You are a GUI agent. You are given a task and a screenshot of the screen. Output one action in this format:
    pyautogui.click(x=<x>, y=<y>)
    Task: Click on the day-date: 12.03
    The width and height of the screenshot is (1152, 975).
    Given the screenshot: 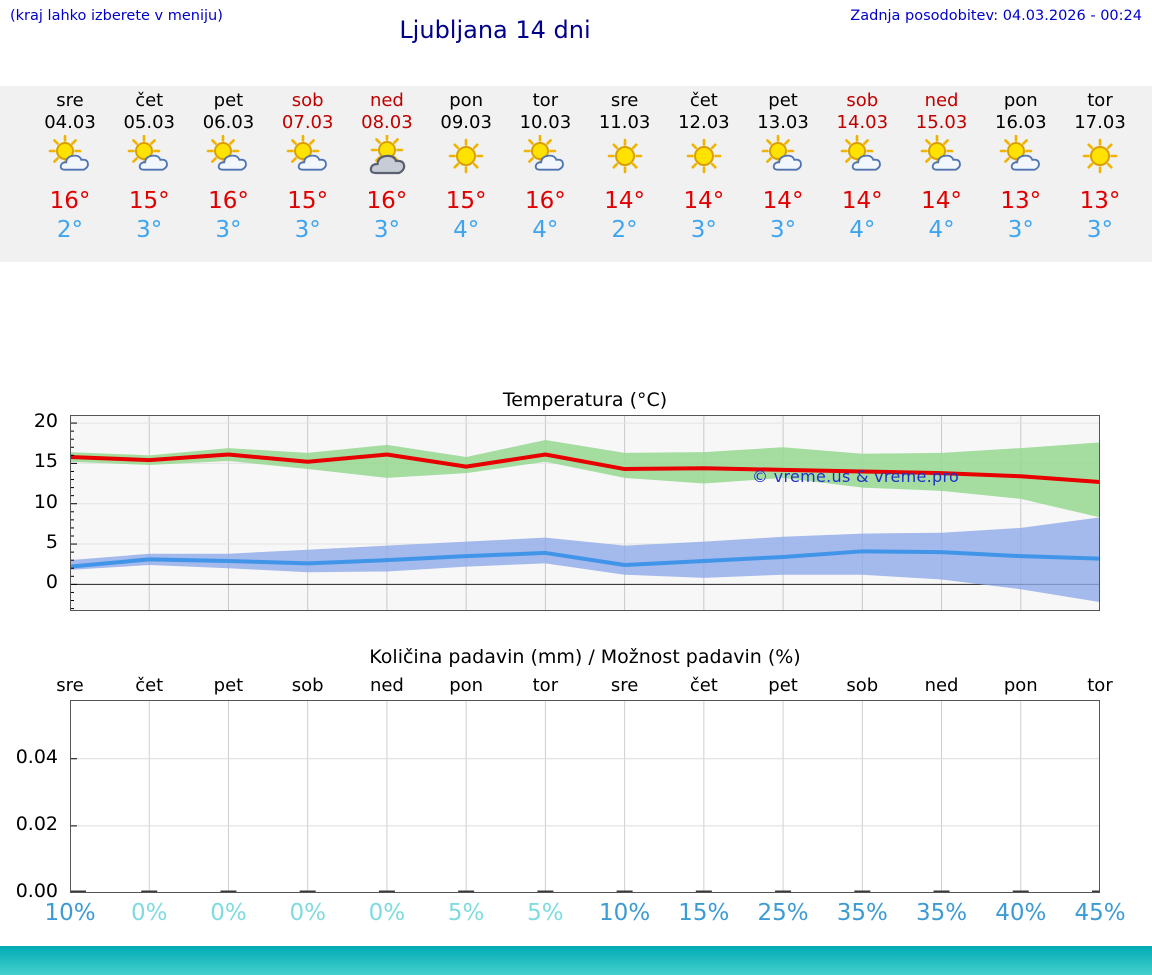 What is the action you would take?
    pyautogui.click(x=704, y=122)
    